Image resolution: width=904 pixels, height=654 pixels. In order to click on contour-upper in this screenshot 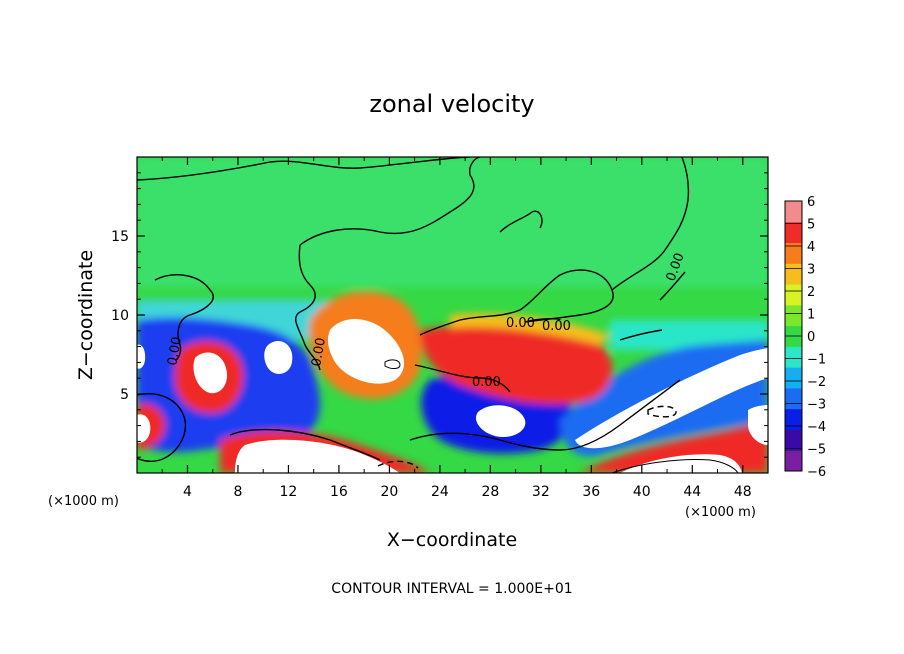, I will do `click(304, 169)`.